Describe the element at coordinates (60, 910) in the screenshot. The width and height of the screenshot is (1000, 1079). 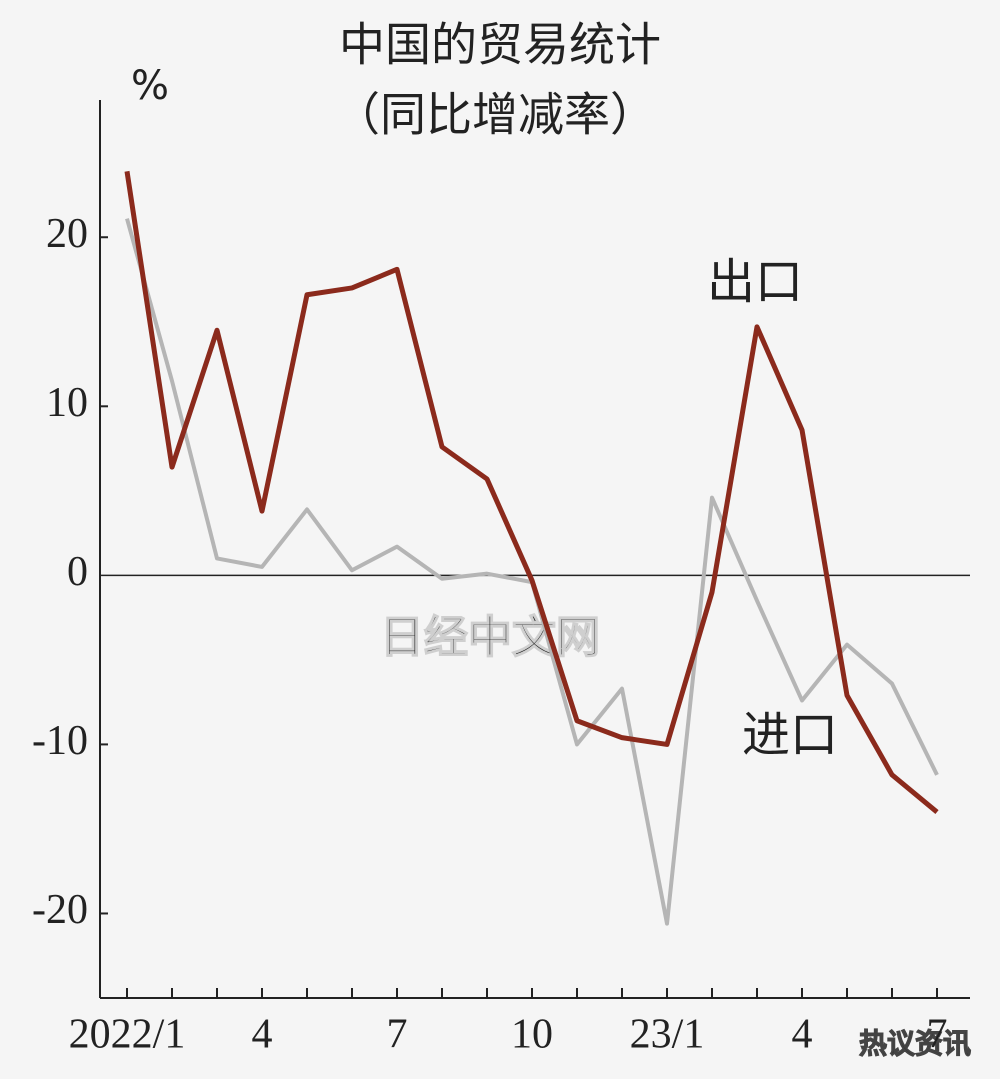
I see `y-tick-label: -20` at that location.